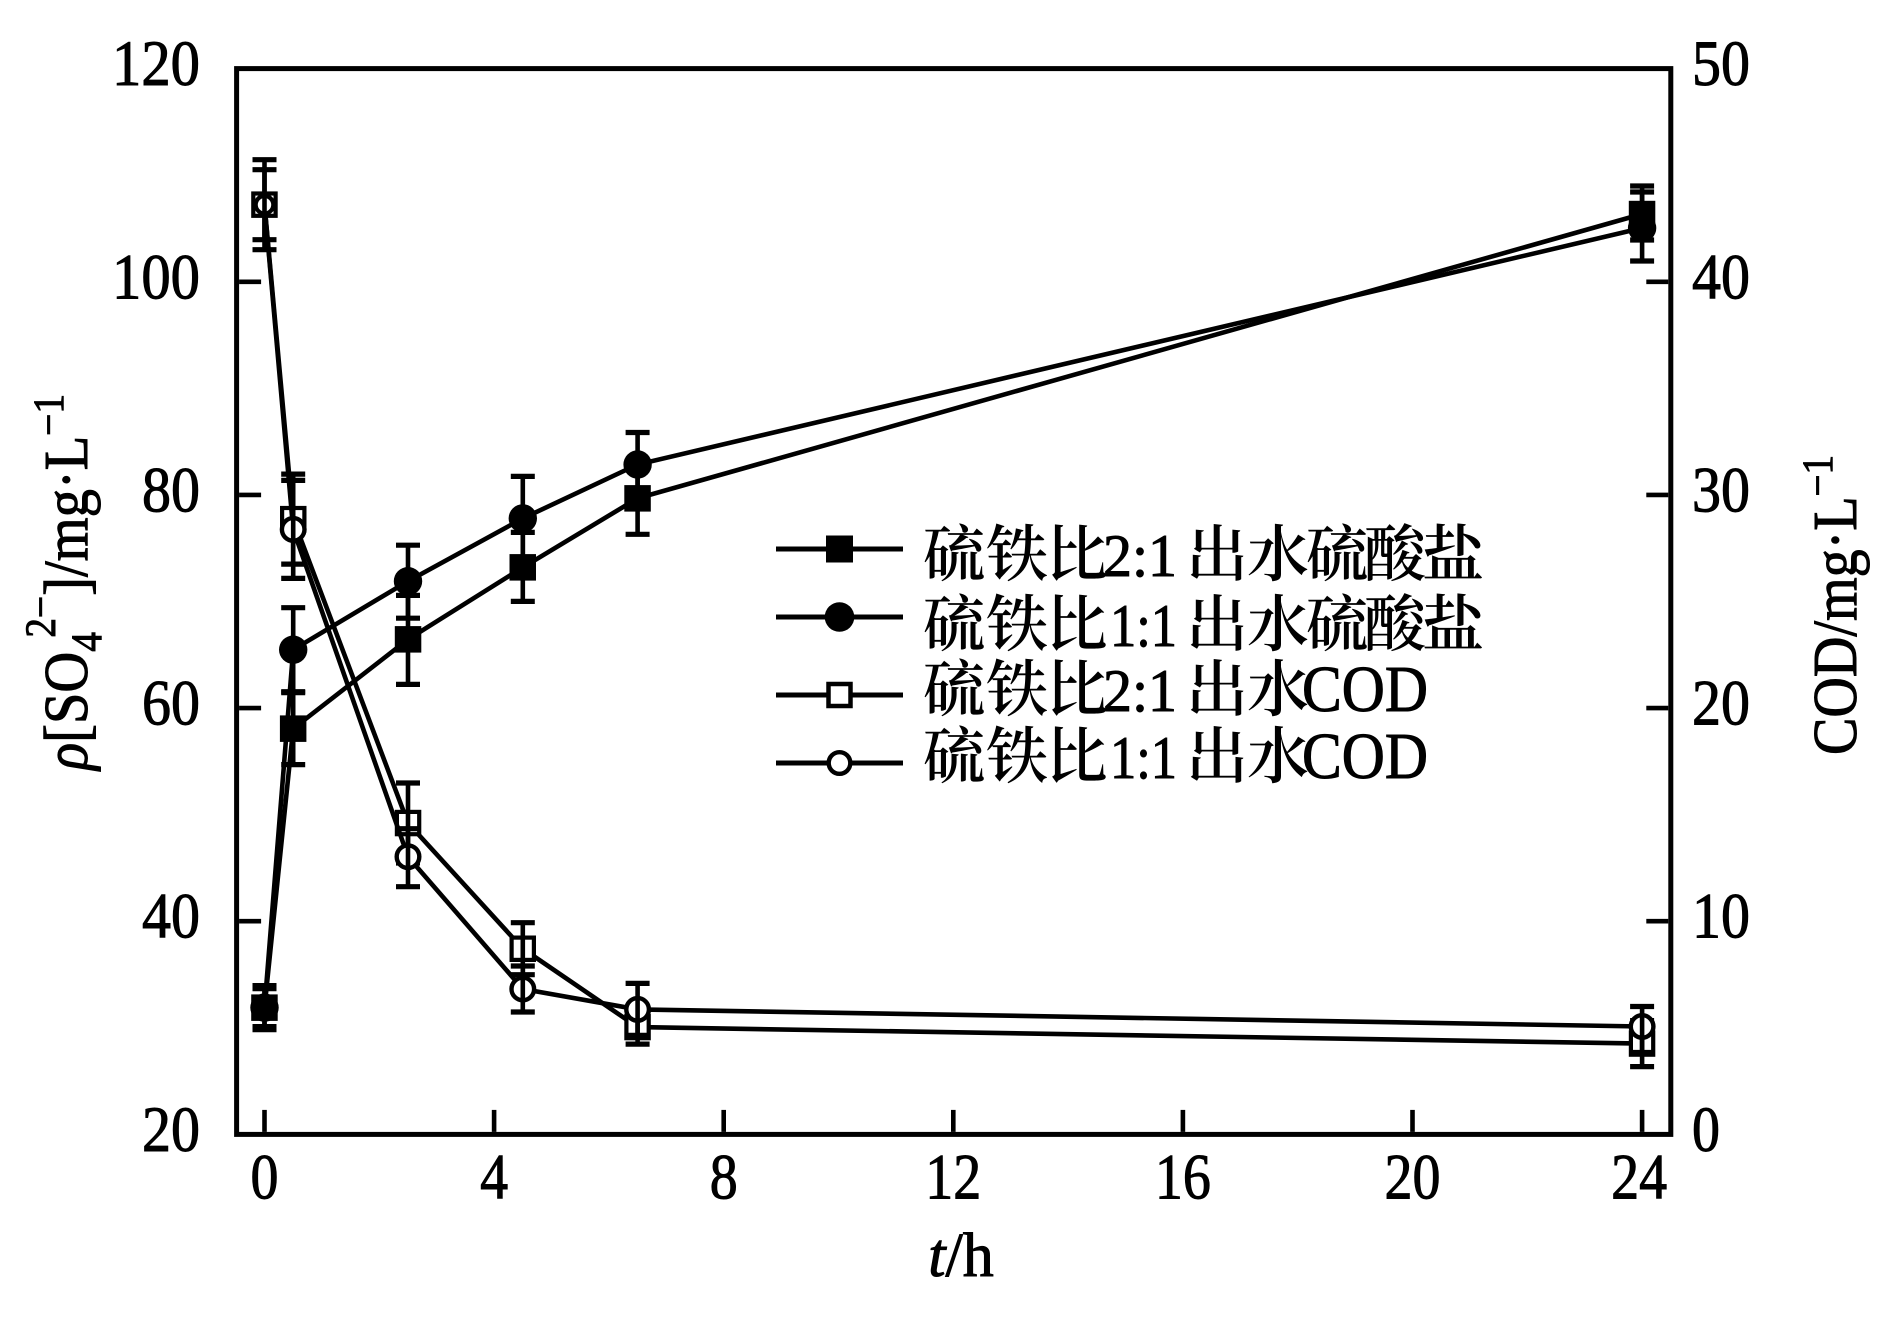  What do you see at coordinates (724, 1178) in the screenshot?
I see `svg-text: 8` at bounding box center [724, 1178].